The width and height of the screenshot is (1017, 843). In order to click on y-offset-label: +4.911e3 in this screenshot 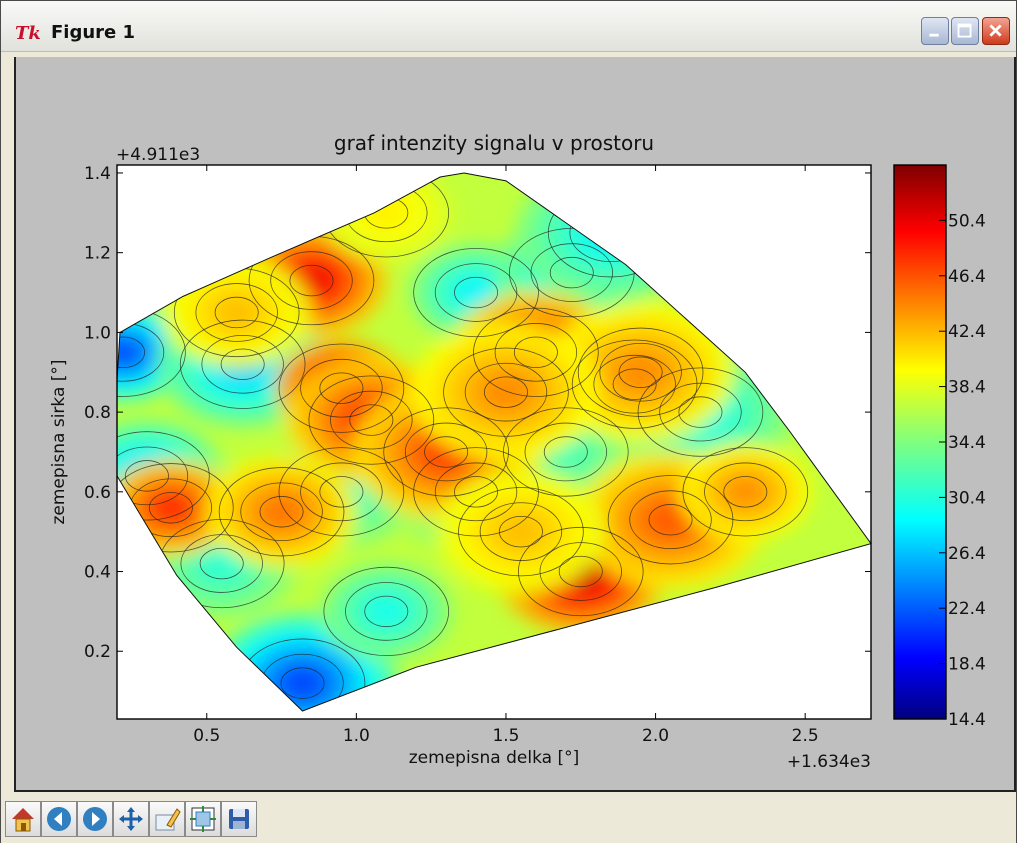, I will do `click(158, 155)`.